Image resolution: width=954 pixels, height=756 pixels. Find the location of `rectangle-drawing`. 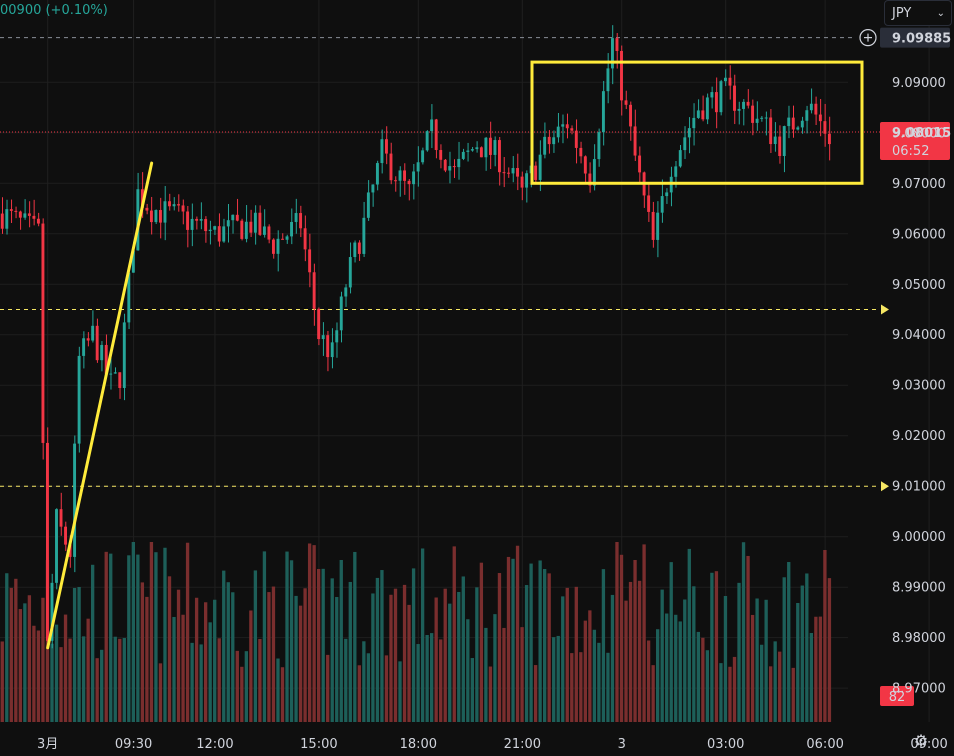

rectangle-drawing is located at coordinates (697, 122).